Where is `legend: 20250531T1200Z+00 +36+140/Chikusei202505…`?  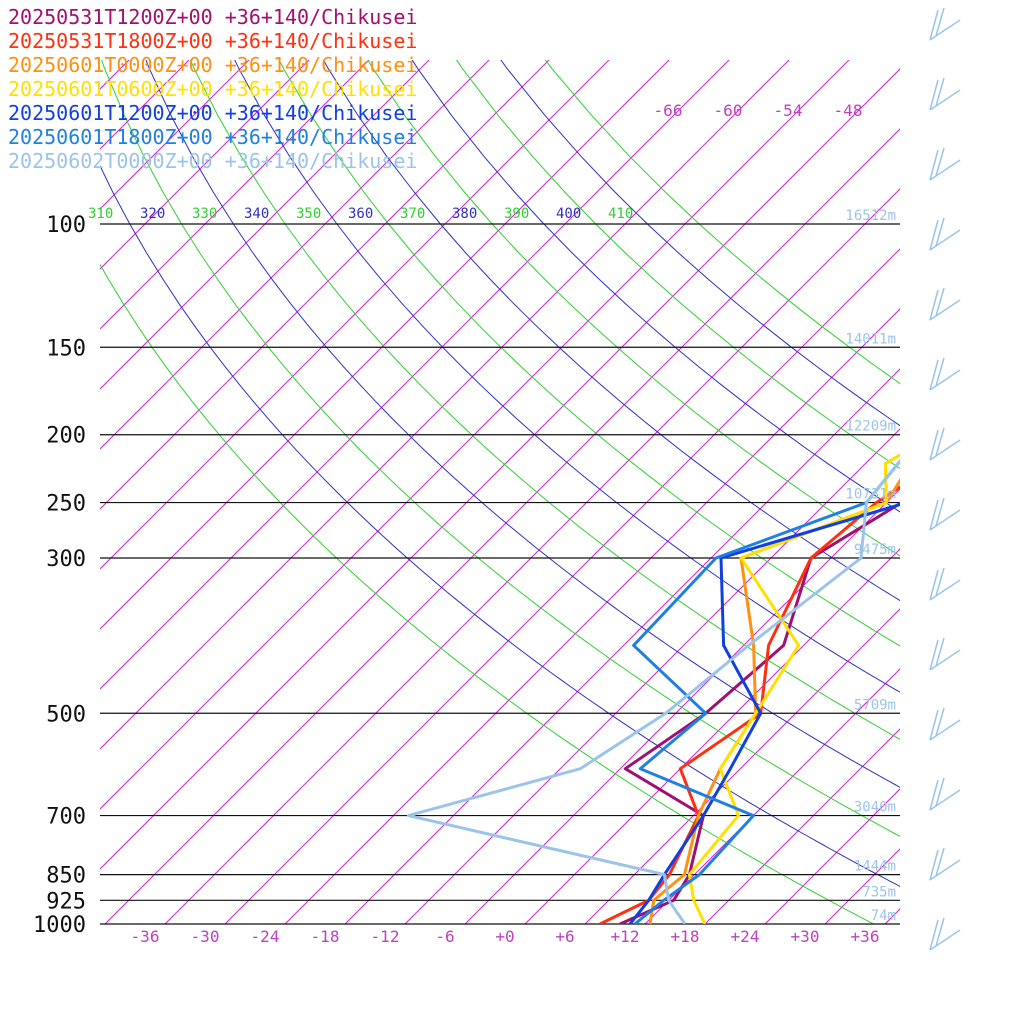 legend: 20250531T1200Z+00 +36+140/Chikusei202505… is located at coordinates (212, 89).